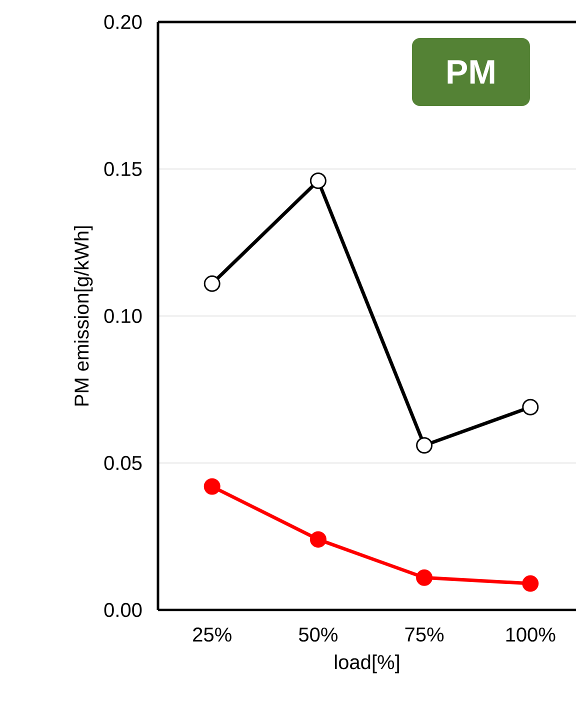 This screenshot has width=576, height=718. I want to click on y-tick-label: 0.05, so click(123, 463).